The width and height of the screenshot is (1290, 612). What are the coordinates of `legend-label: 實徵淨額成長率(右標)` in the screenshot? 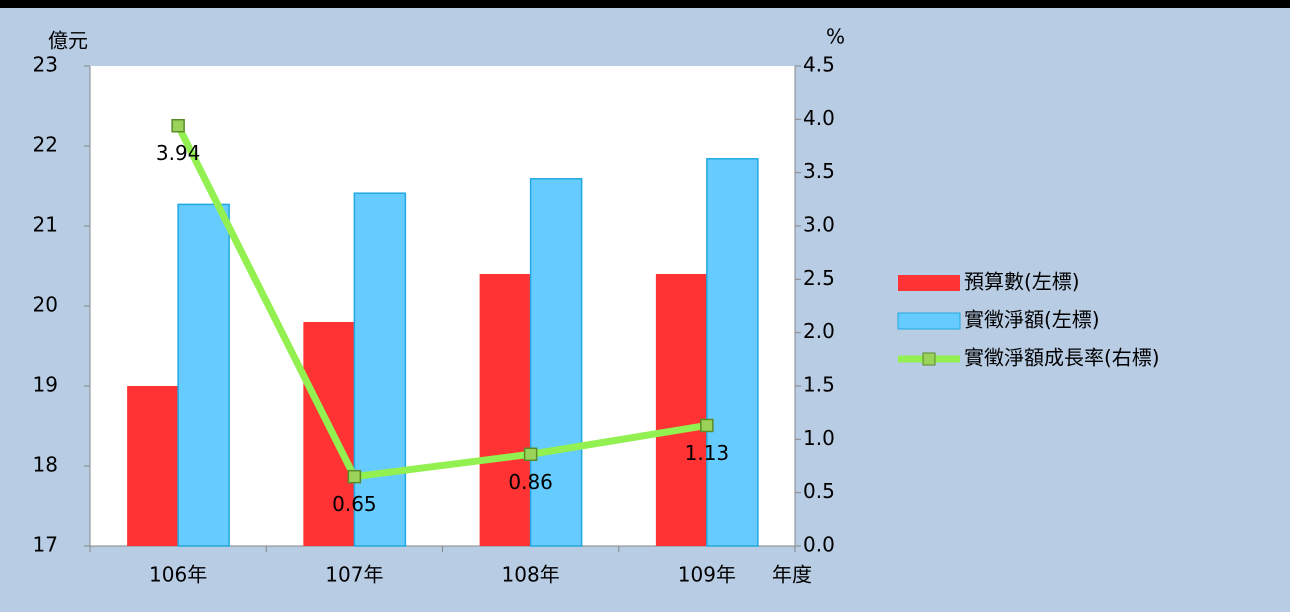 It's located at (1062, 358).